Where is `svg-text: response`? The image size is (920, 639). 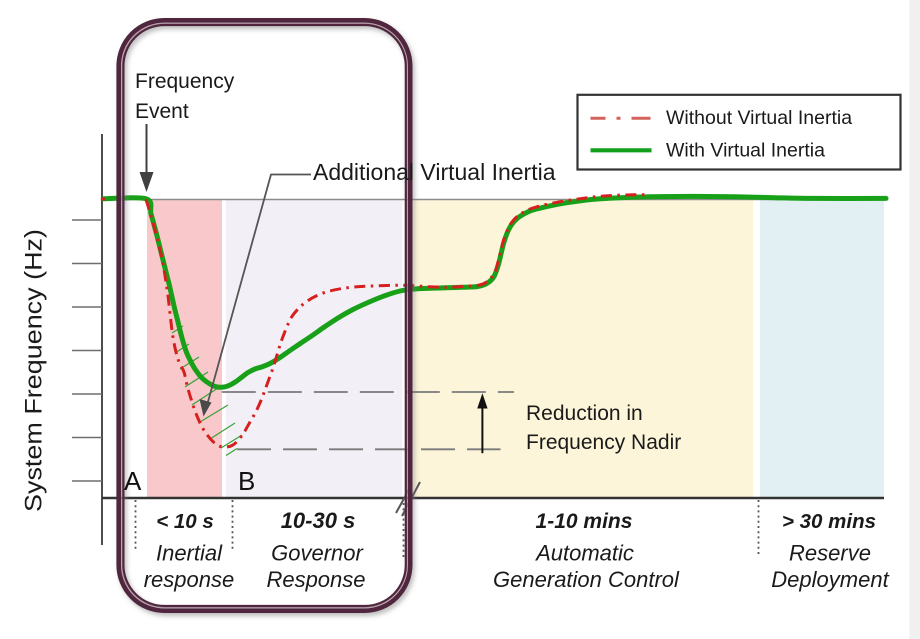
svg-text: response is located at coordinates (189, 579).